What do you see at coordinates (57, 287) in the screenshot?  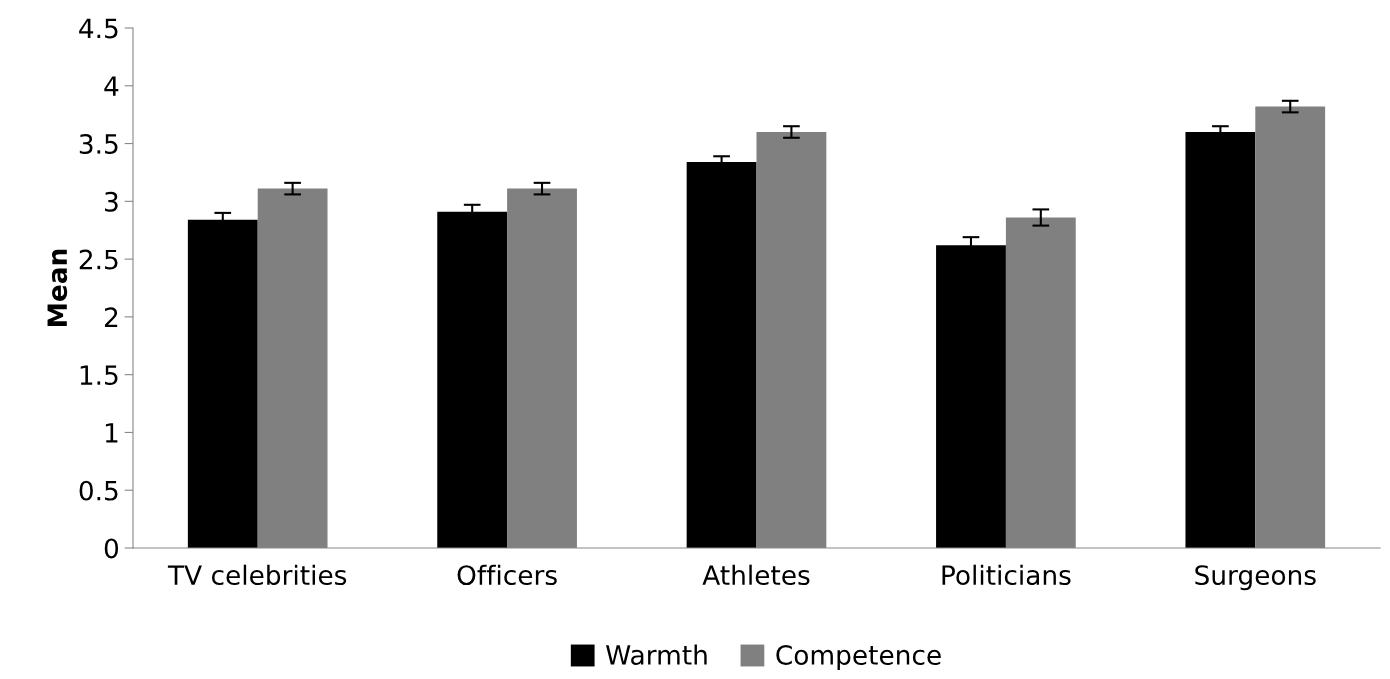 I see `y-axis-title: Mean` at bounding box center [57, 287].